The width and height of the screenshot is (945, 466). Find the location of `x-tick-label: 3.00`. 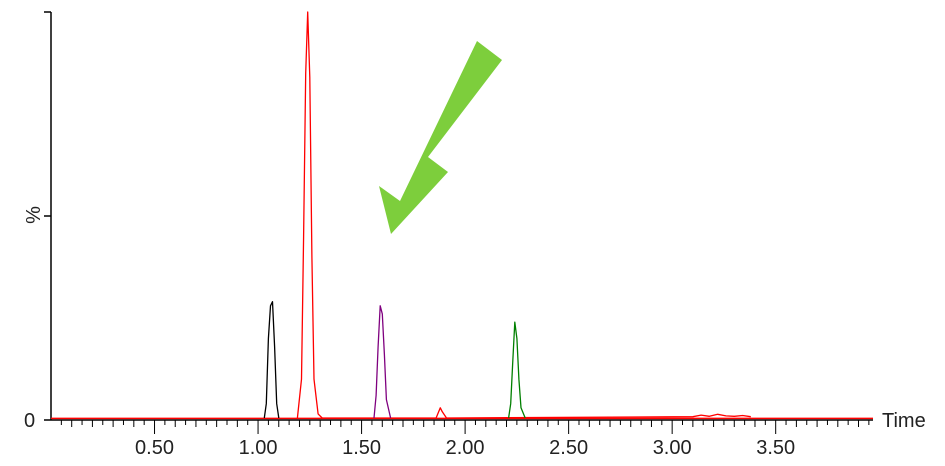

x-tick-label: 3.00 is located at coordinates (672, 448).